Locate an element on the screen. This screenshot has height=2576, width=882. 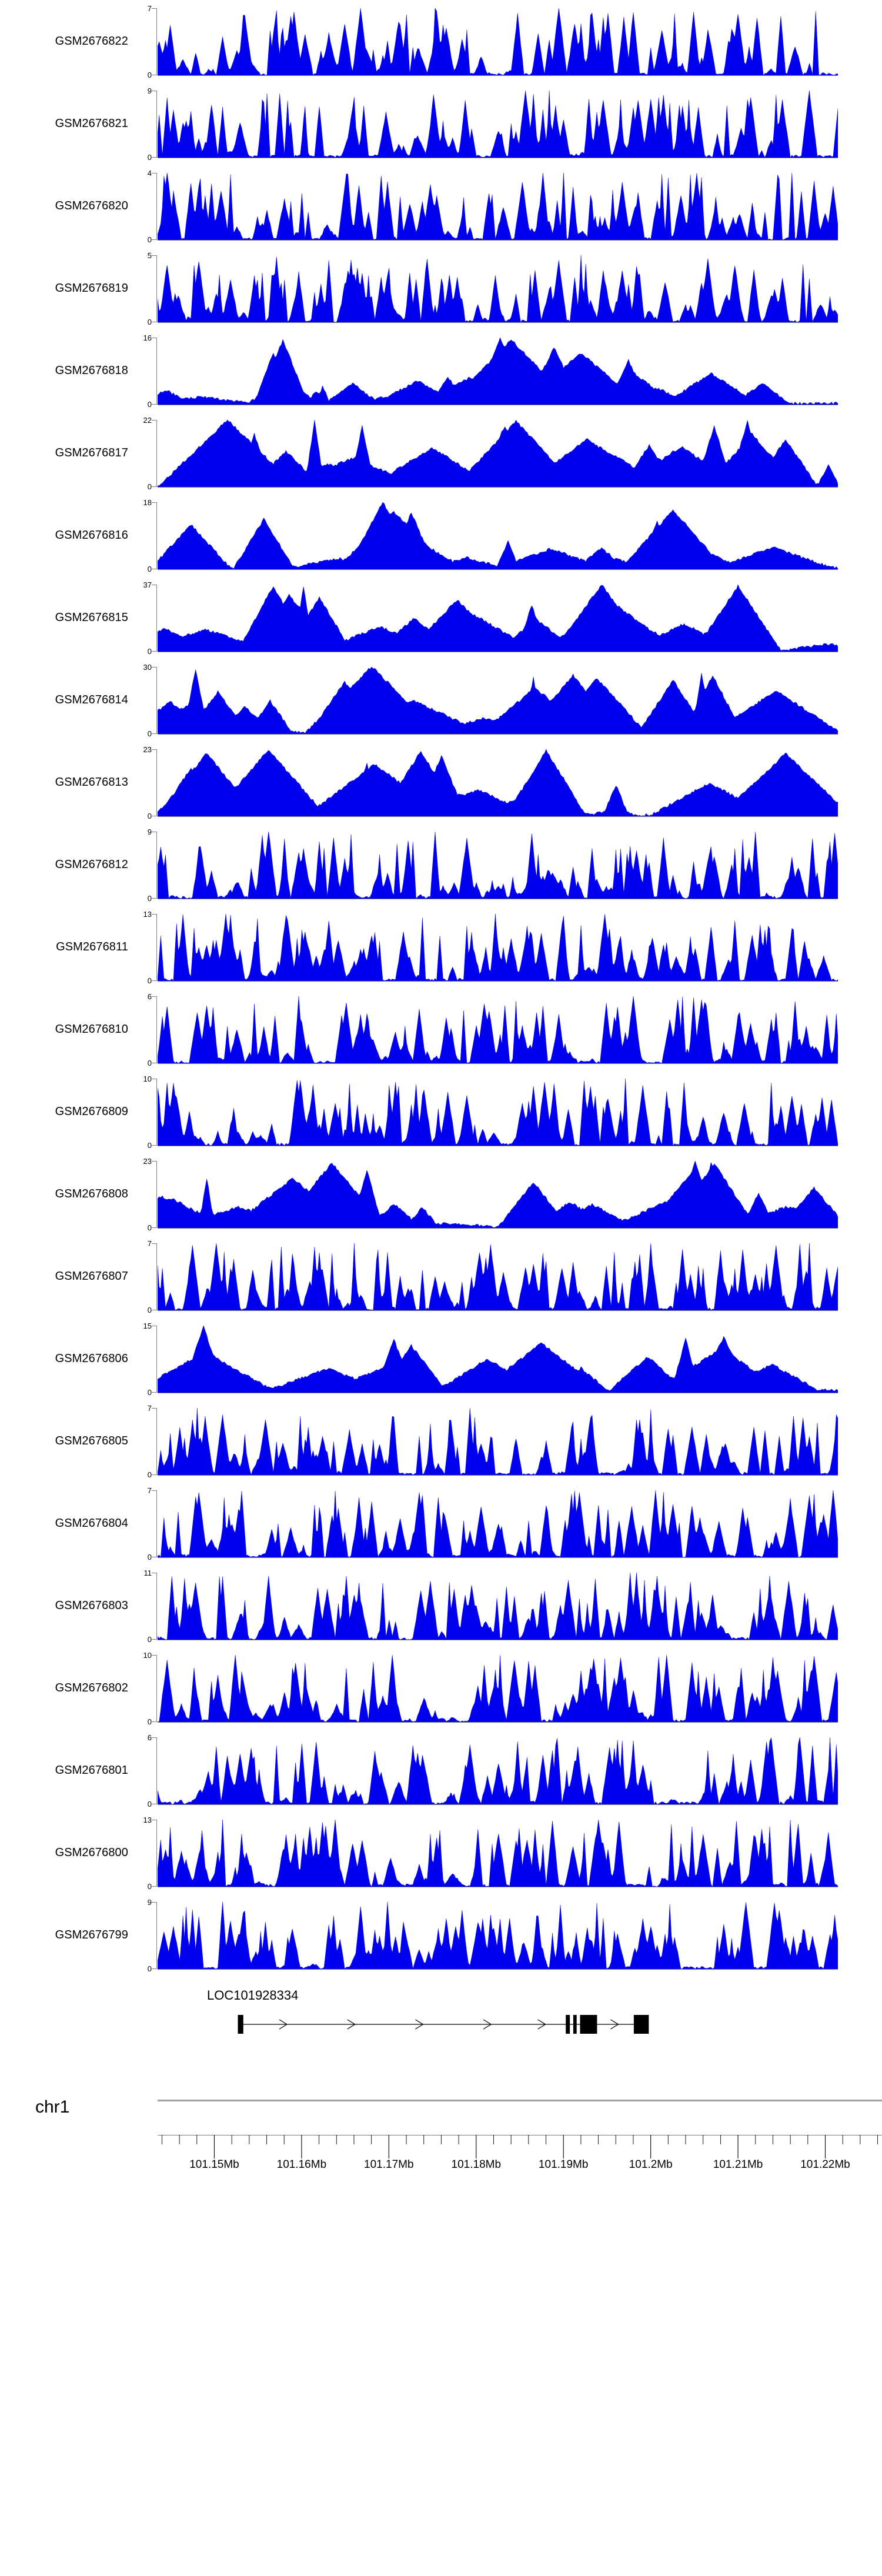
coverage-track: GSM2676816 18 0 is located at coordinates (441, 535).